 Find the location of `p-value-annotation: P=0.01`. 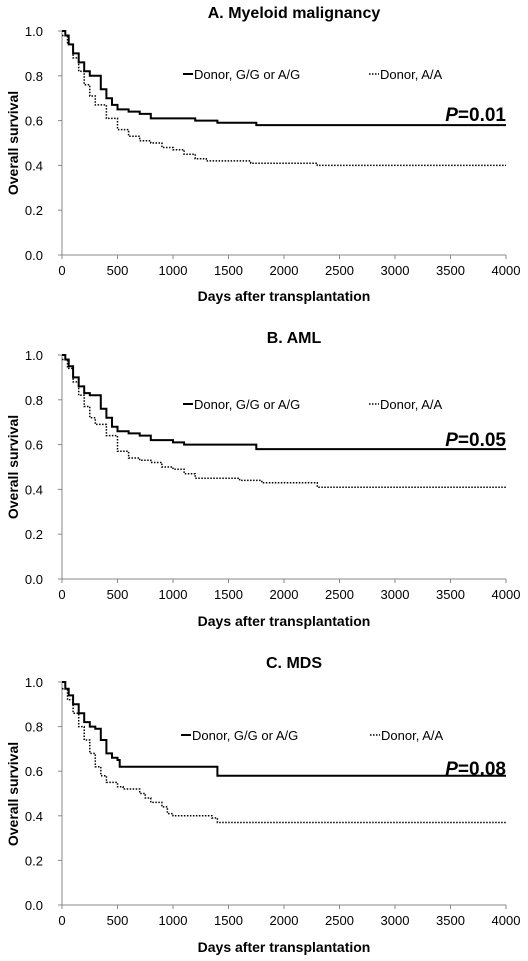

p-value-annotation: P=0.01 is located at coordinates (475, 115).